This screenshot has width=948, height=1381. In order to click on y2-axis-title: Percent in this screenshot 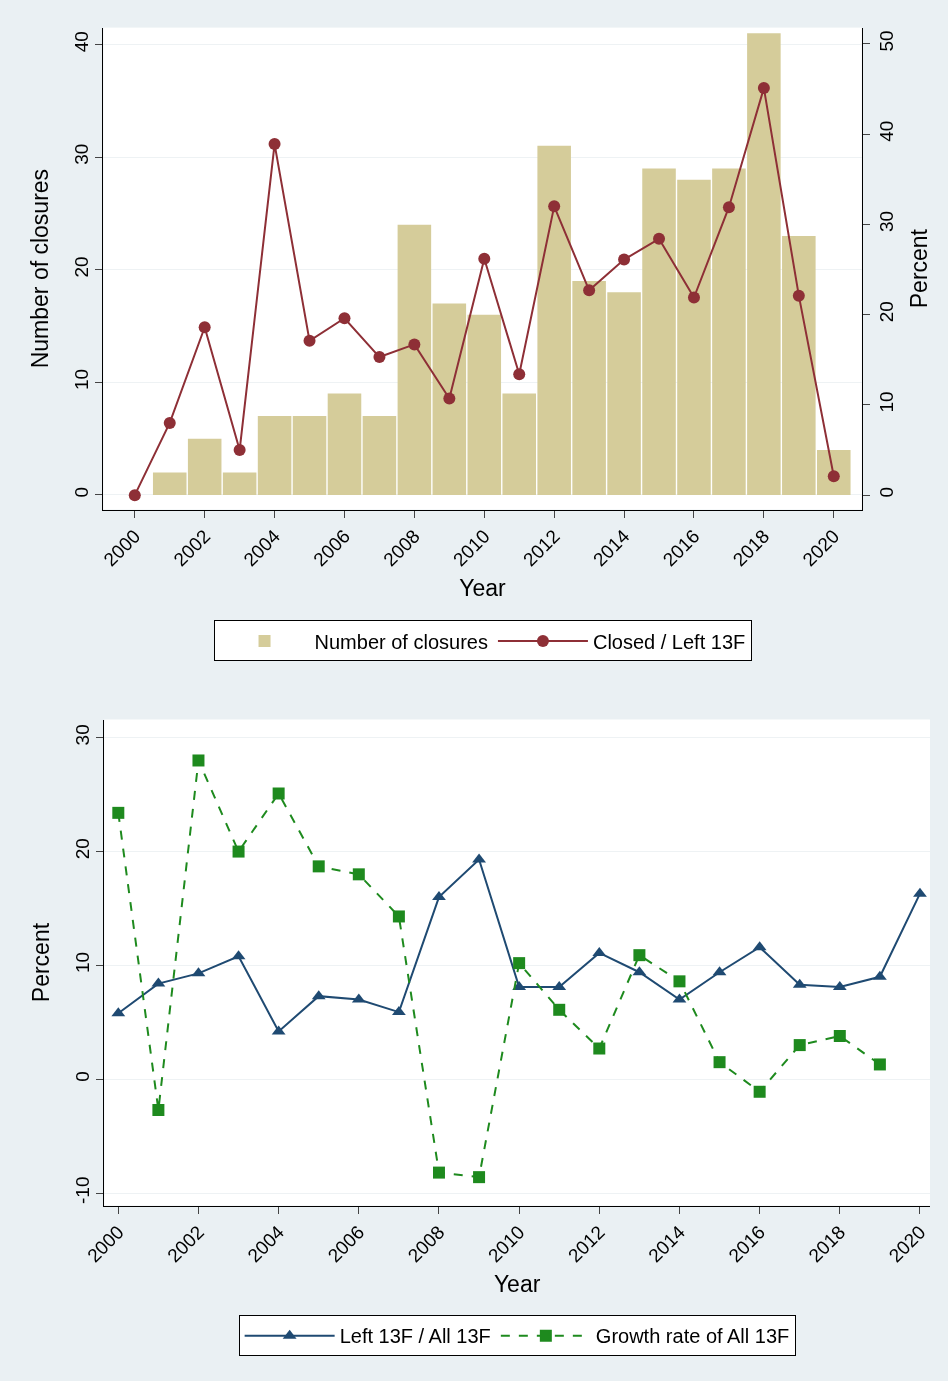, I will do `click(919, 268)`.